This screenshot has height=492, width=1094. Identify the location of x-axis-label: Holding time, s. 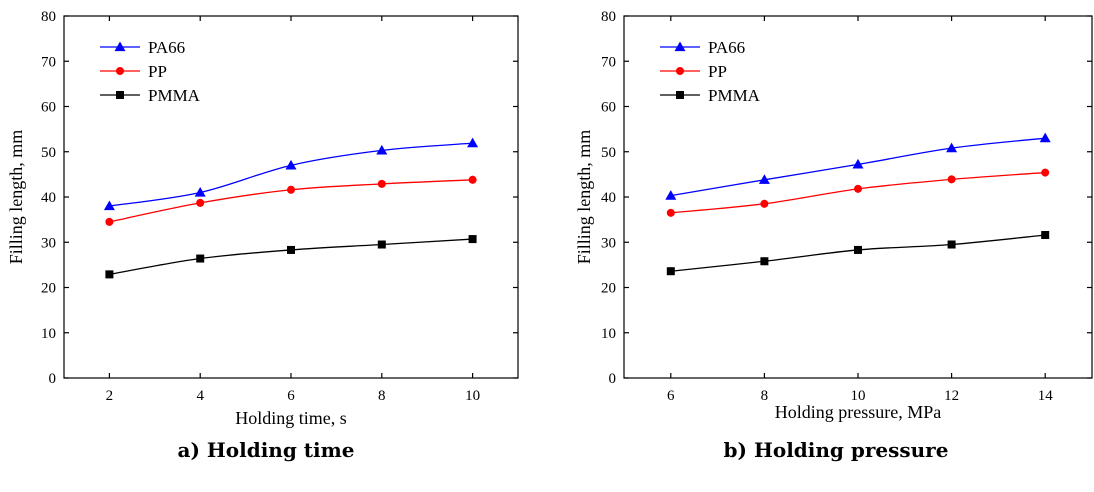
(291, 418).